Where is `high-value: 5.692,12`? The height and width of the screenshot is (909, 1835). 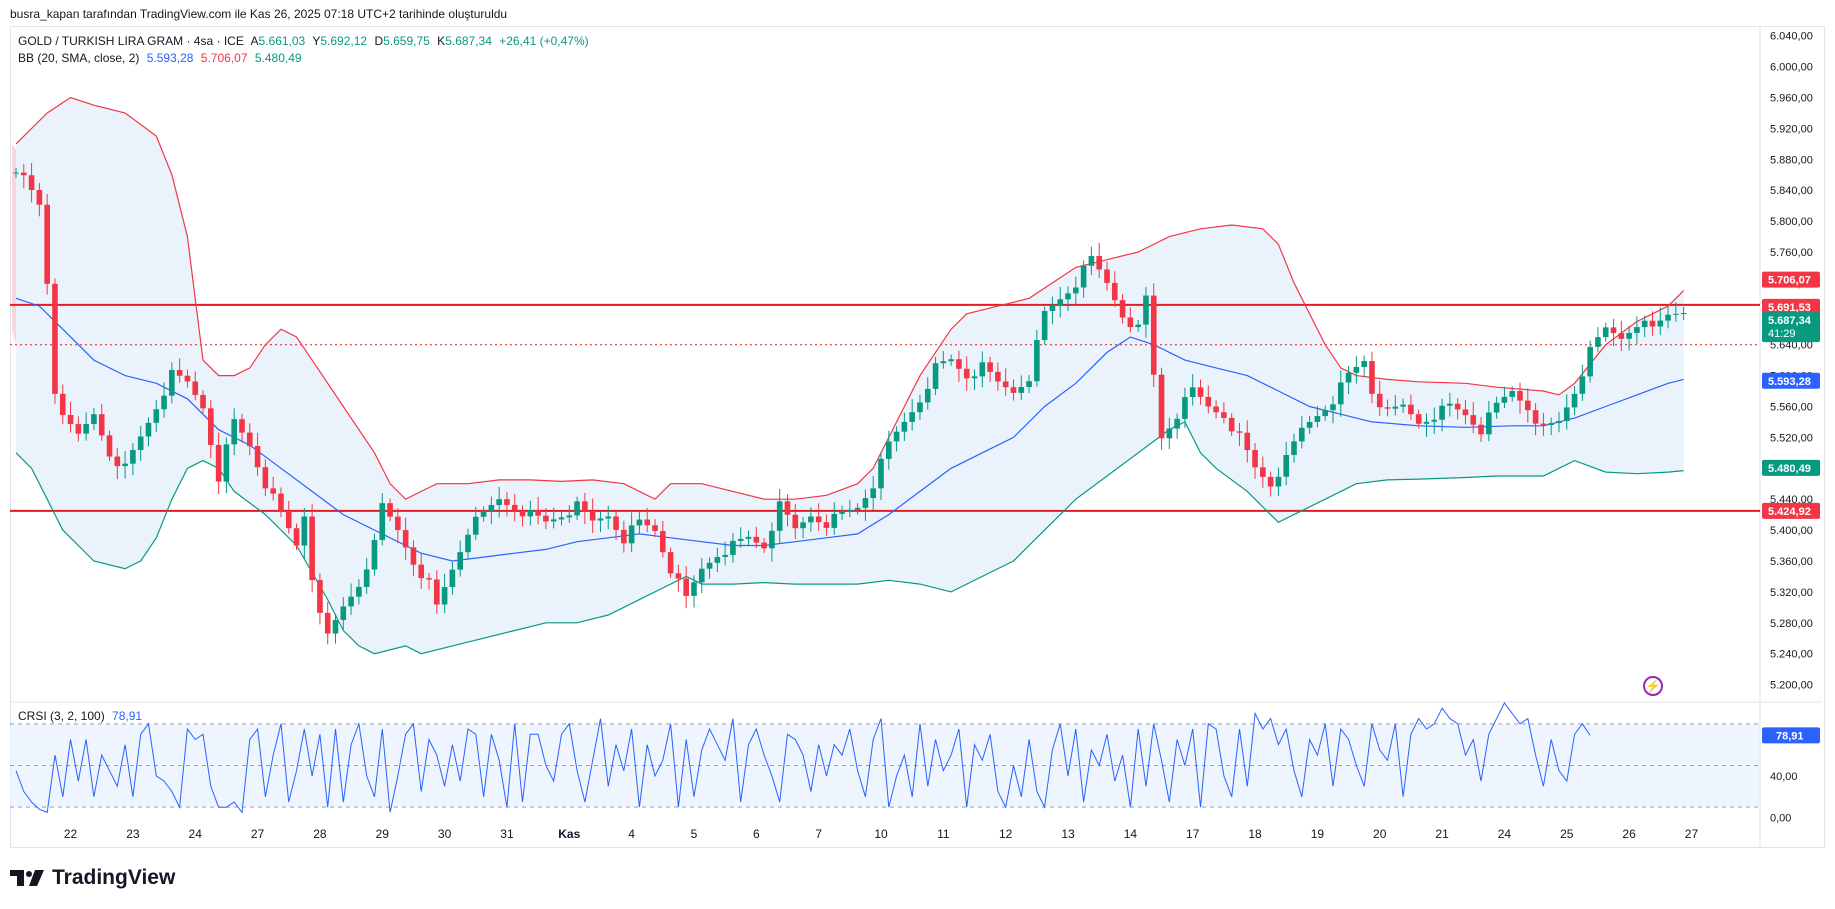
high-value: 5.692,12 is located at coordinates (344, 41).